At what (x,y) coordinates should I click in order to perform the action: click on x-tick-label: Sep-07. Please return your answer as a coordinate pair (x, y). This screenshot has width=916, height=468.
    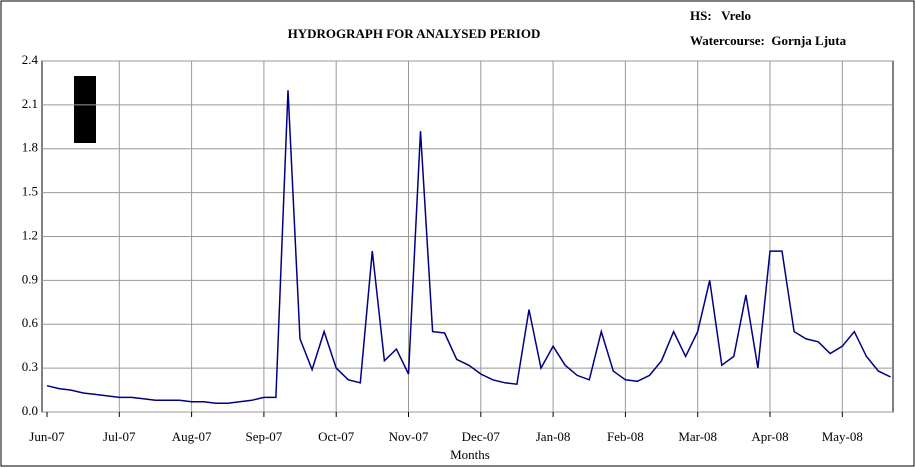
    Looking at the image, I should click on (263, 436).